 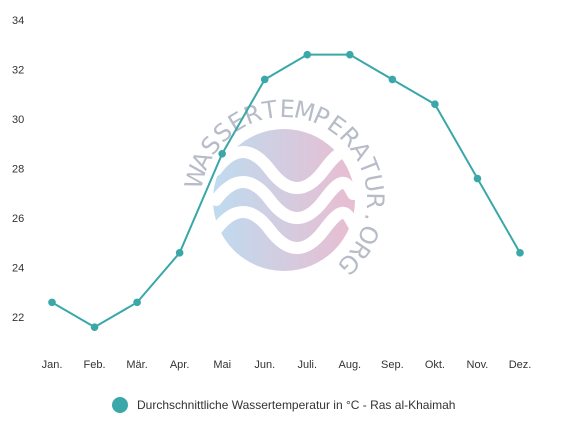 I want to click on y-axis-ticks: 22 24 26 28 30 32 34, so click(x=18, y=169).